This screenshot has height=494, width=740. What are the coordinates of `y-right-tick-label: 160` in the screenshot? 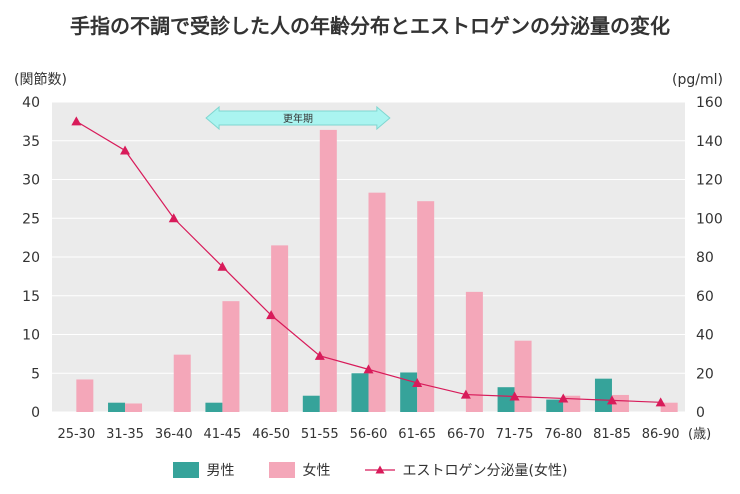 It's located at (709, 103).